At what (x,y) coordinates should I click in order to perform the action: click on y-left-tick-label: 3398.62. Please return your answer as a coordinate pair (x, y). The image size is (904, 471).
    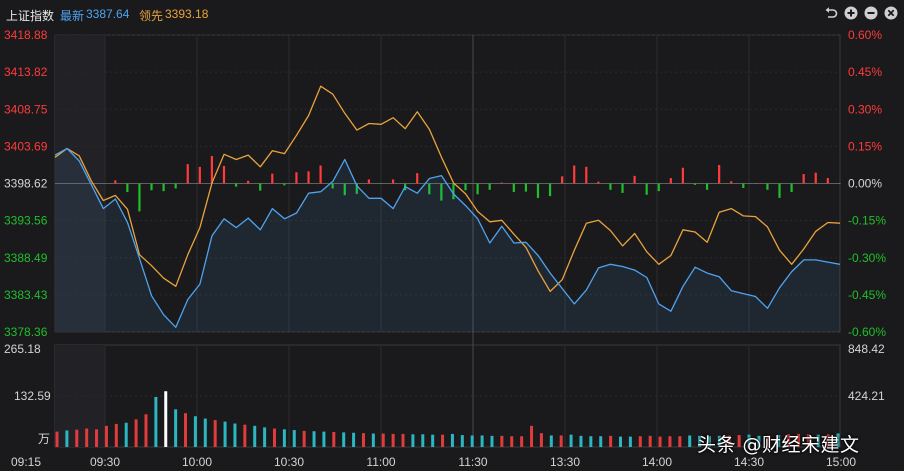
    Looking at the image, I should click on (26, 184).